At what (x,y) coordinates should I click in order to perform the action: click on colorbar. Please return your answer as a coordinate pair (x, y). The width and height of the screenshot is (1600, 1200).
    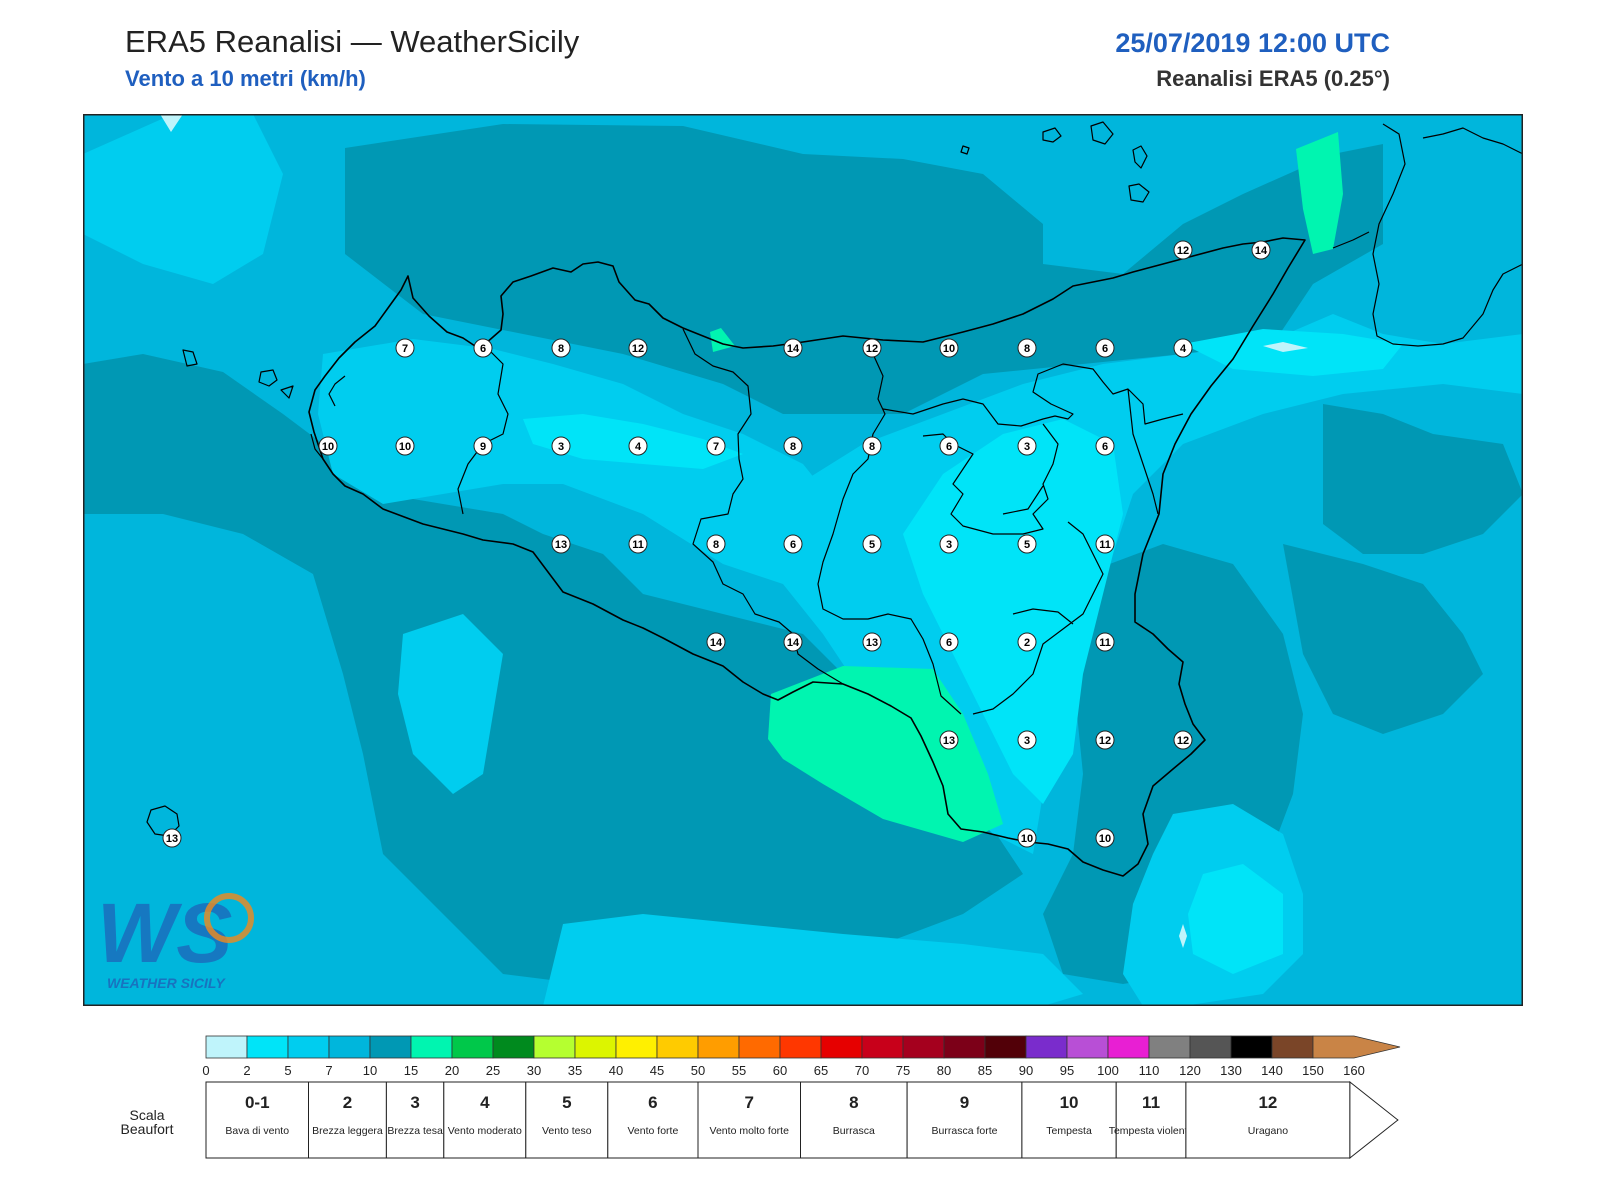
    Looking at the image, I should click on (803, 1047).